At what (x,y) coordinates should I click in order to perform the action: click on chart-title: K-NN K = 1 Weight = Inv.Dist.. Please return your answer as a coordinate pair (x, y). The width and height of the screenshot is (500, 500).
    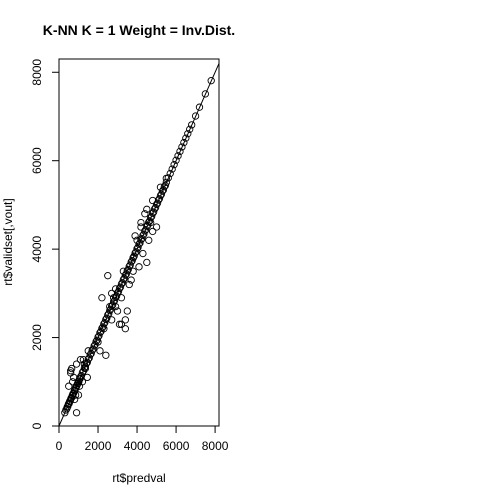
    Looking at the image, I should click on (139, 30).